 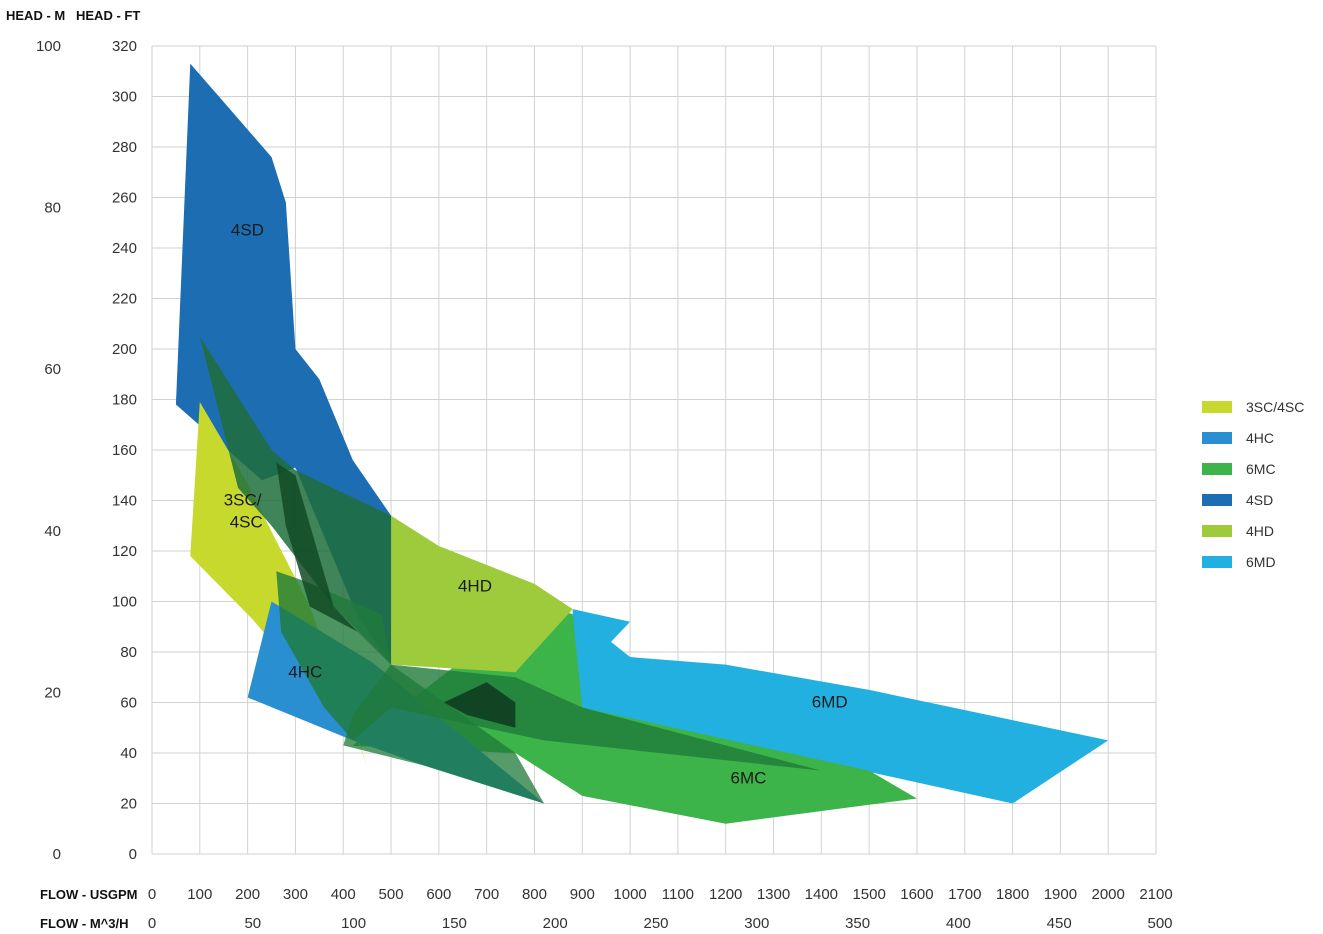 What do you see at coordinates (1012, 894) in the screenshot?
I see `x-usgpm-tick: 1800` at bounding box center [1012, 894].